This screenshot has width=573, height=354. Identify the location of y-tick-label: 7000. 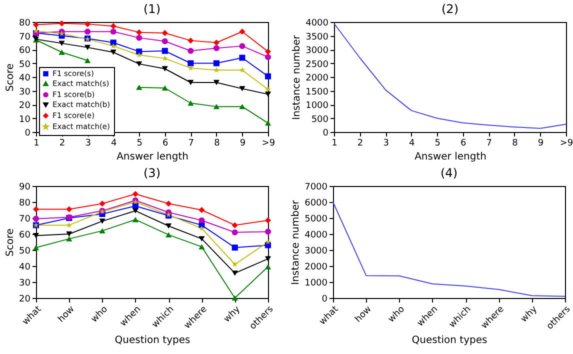
(316, 187).